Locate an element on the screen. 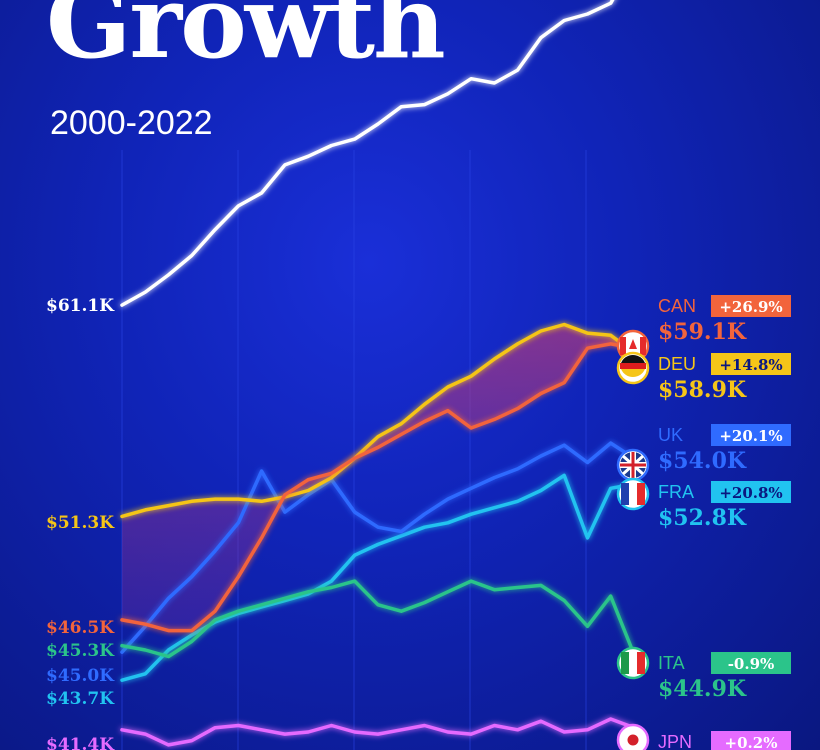 The image size is (820, 750). change-value-ita: -0.9% is located at coordinates (751, 664).